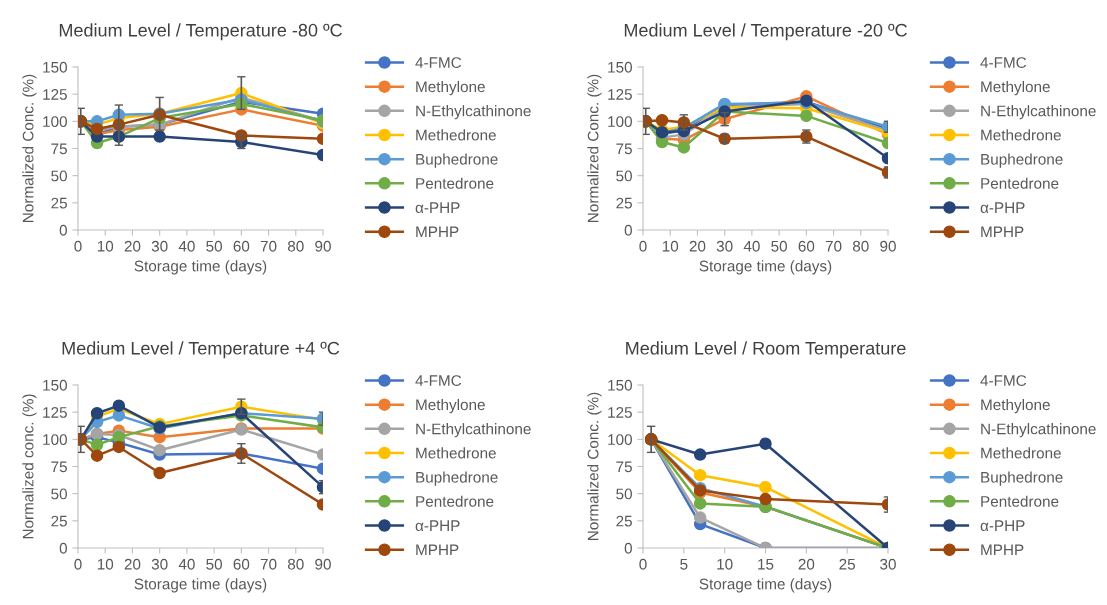 The height and width of the screenshot is (605, 1107). Describe the element at coordinates (201, 350) in the screenshot. I see `chart-title: Medium Level / Temperature +4 ºC` at that location.